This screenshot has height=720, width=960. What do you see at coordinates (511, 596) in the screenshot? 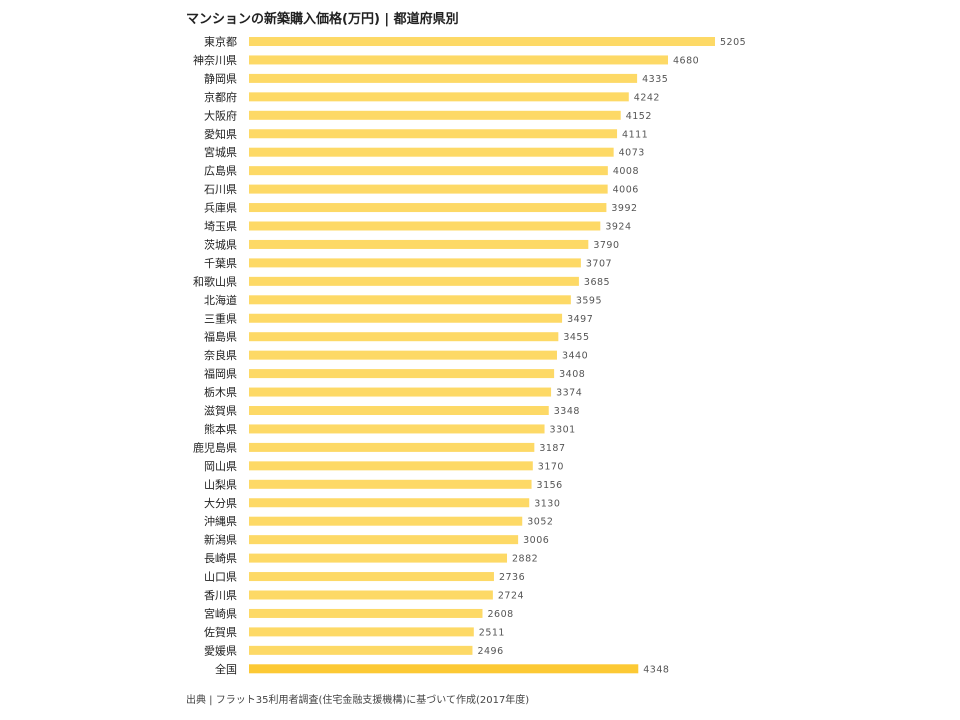
I see `value-label: 2724` at bounding box center [511, 596].